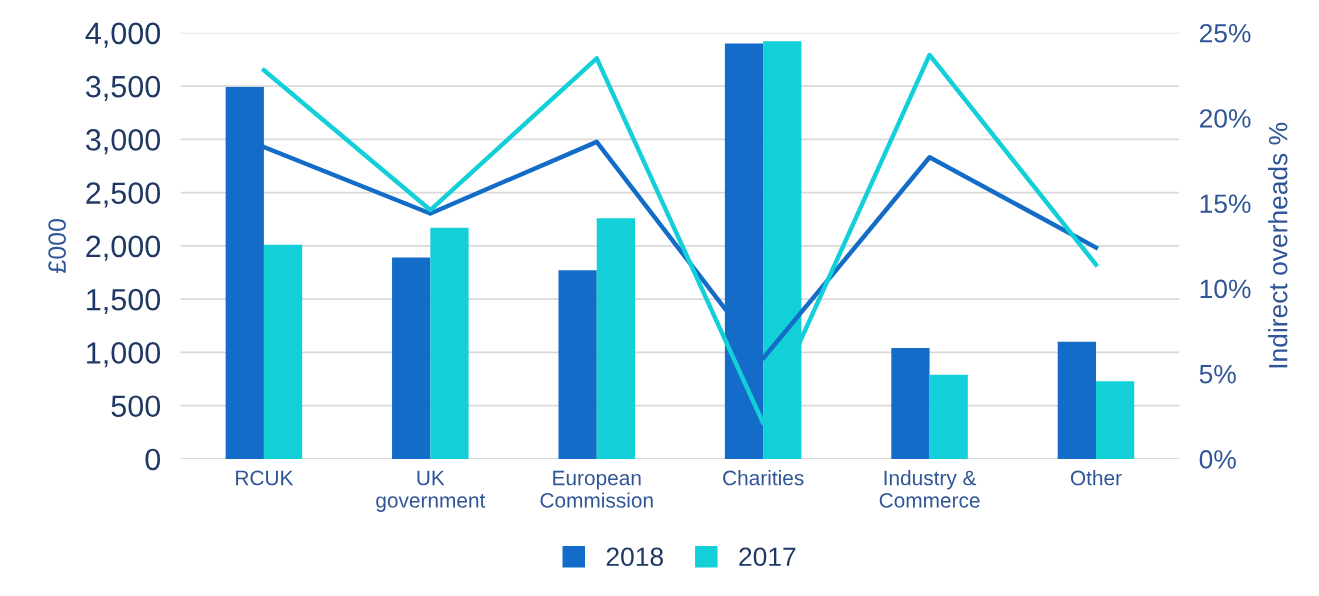 The width and height of the screenshot is (1319, 596). What do you see at coordinates (123, 142) in the screenshot?
I see `y-tick-label: 3,000` at bounding box center [123, 142].